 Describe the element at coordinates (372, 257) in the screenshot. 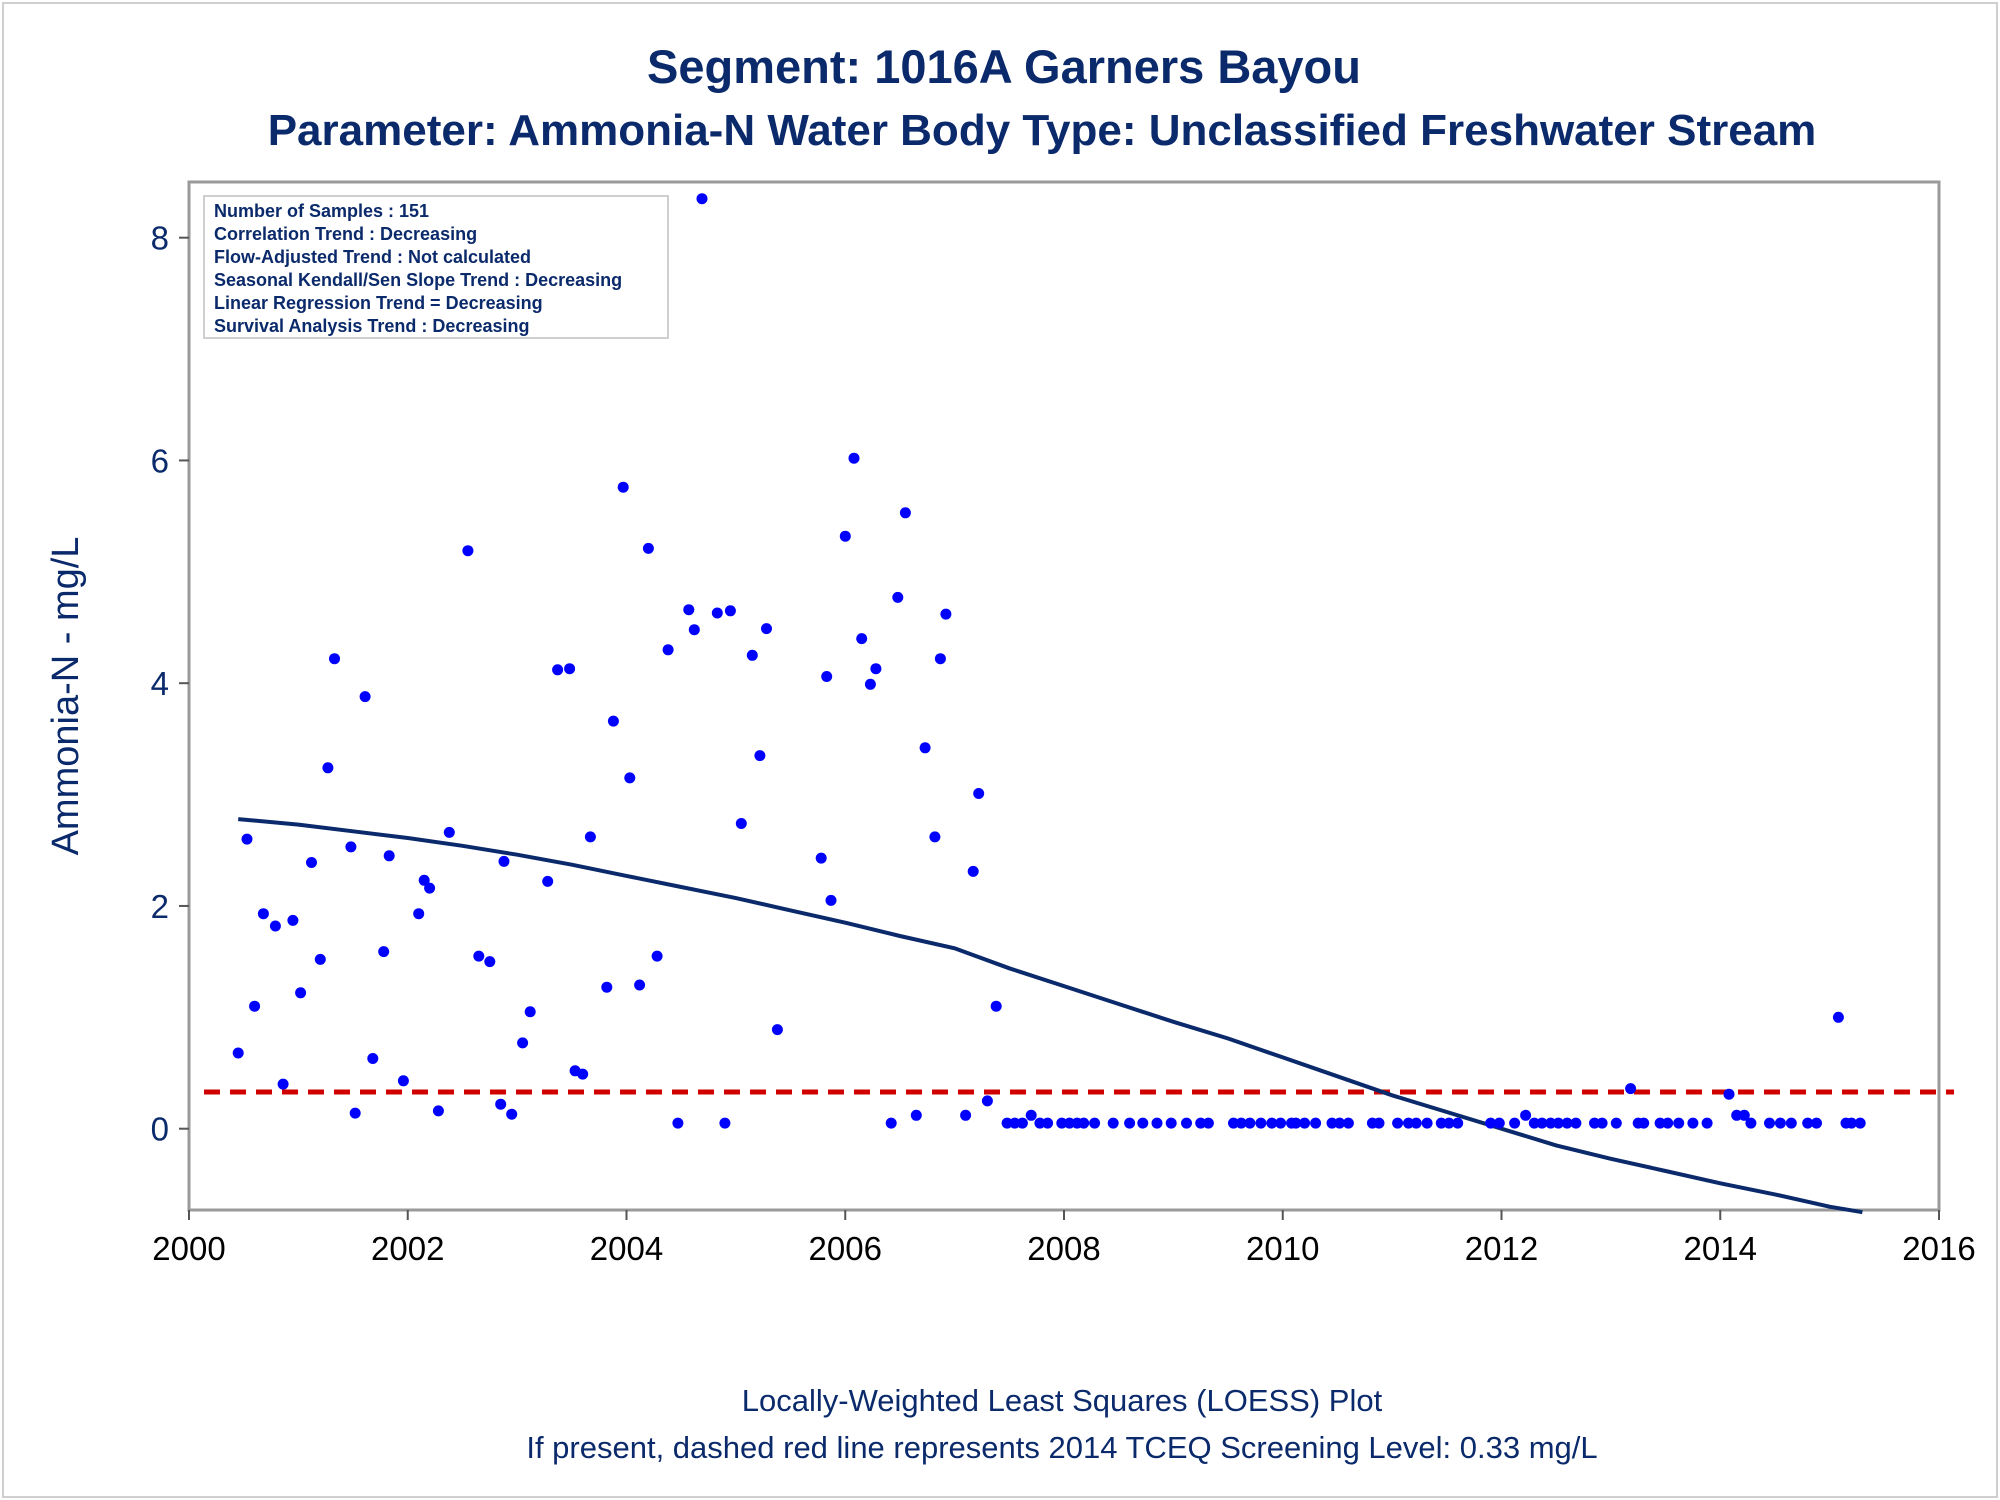

I see `stats-line-flow-adjusted: Flow-Adjusted Trend : Not calculated` at that location.